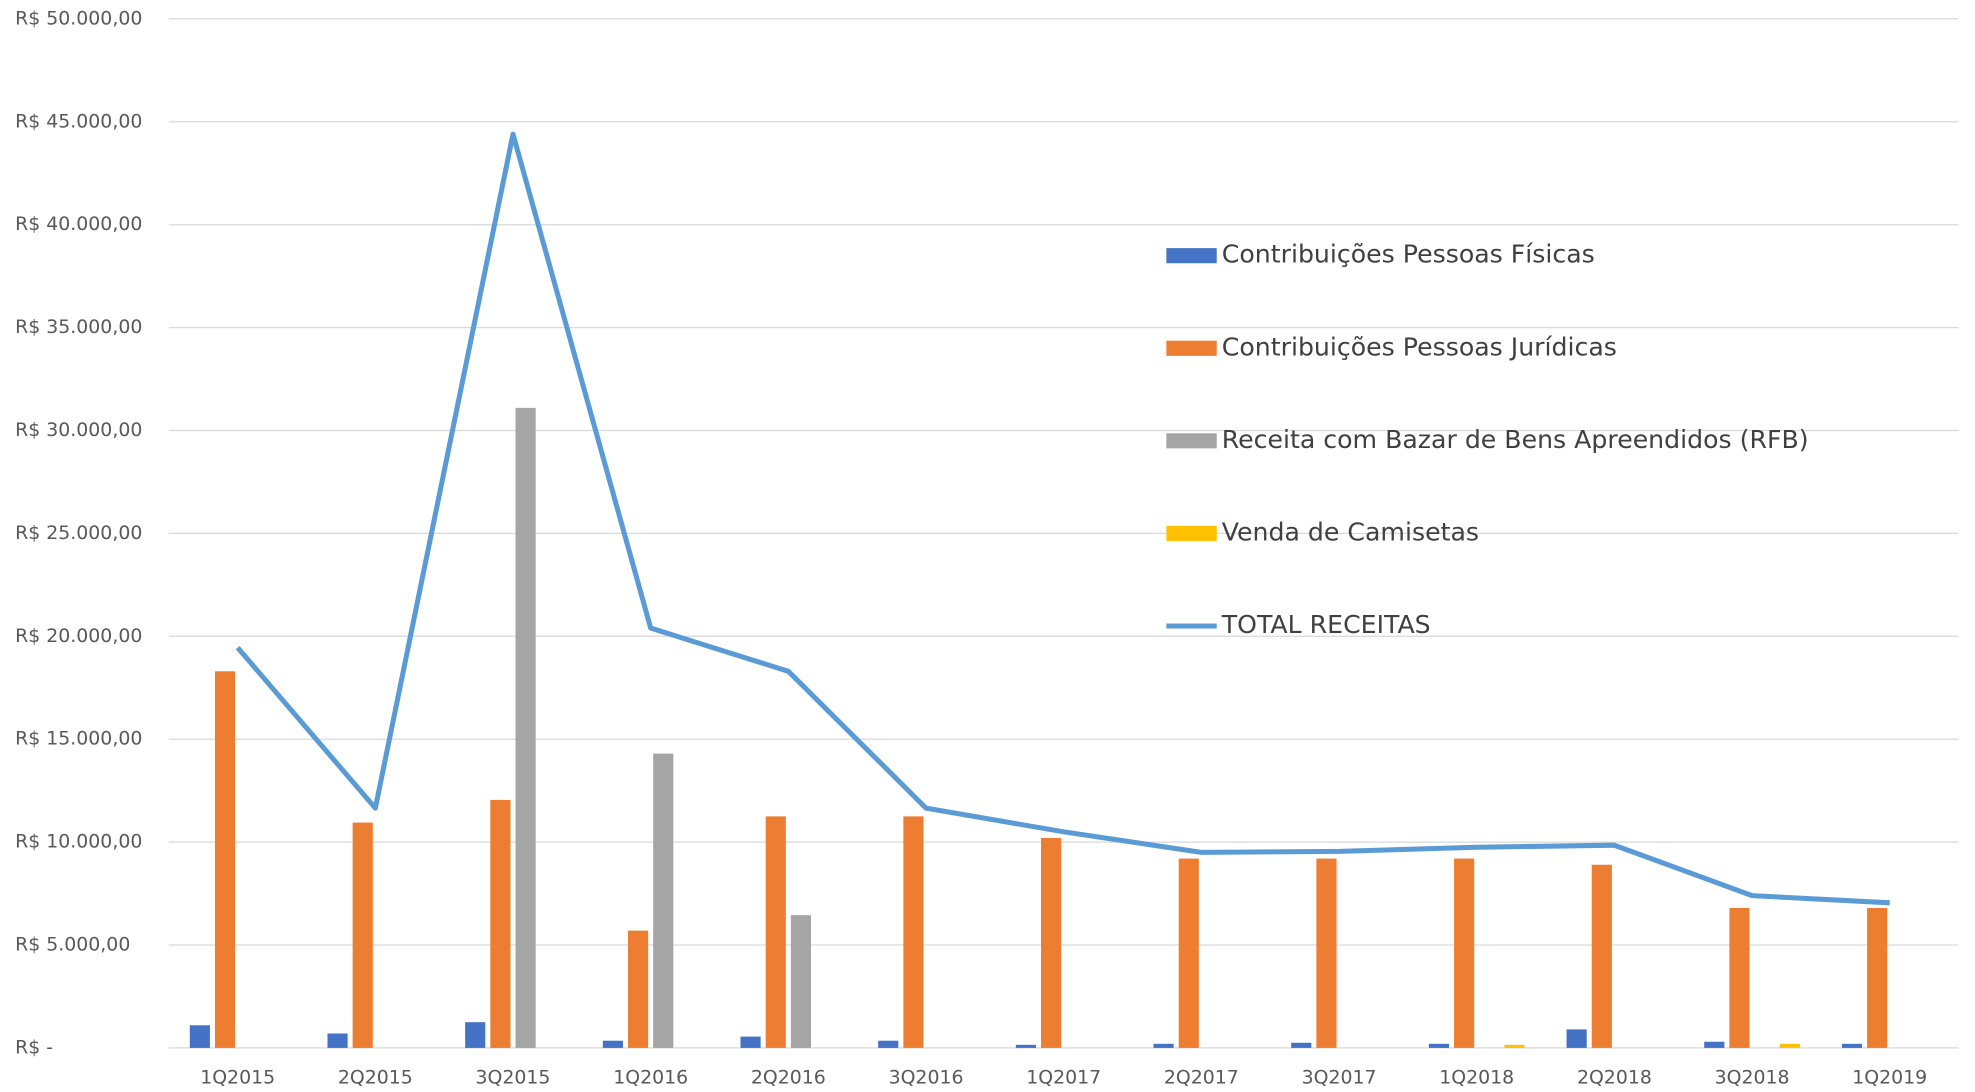  What do you see at coordinates (926, 1078) in the screenshot?
I see `x-tick-label: 3Q2016` at bounding box center [926, 1078].